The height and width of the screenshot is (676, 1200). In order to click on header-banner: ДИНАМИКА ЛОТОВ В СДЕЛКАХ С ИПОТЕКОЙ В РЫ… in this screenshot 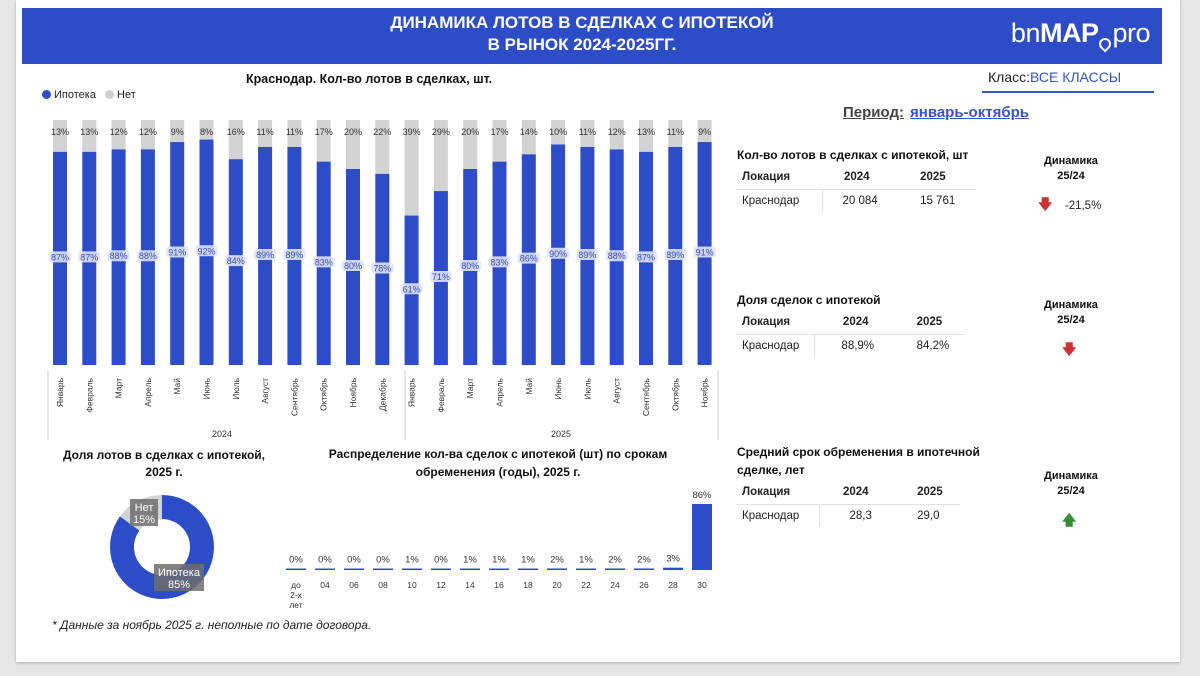, I will do `click(592, 36)`.